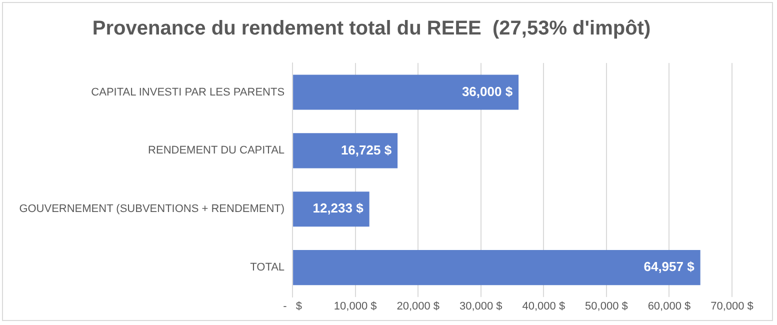 The image size is (777, 325). Describe the element at coordinates (188, 92) in the screenshot. I see `y-tick-label: CAPITAL INVESTI PAR LES PARENTS` at that location.